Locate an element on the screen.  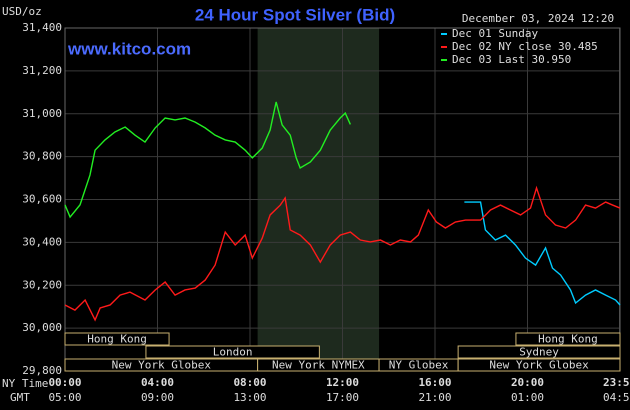
chart-title: 24 Hour Spot Silver (Bid) is located at coordinates (295, 14).